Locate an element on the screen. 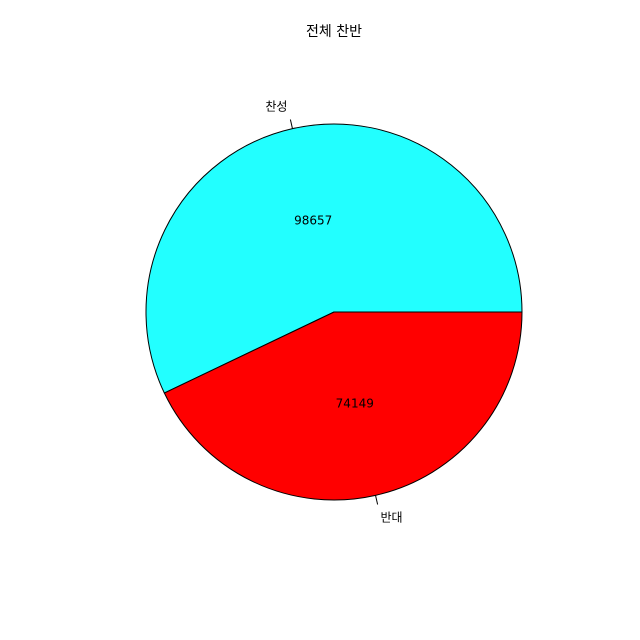  pie-labels: 찬성 98657 반대 74149 is located at coordinates (333, 312).